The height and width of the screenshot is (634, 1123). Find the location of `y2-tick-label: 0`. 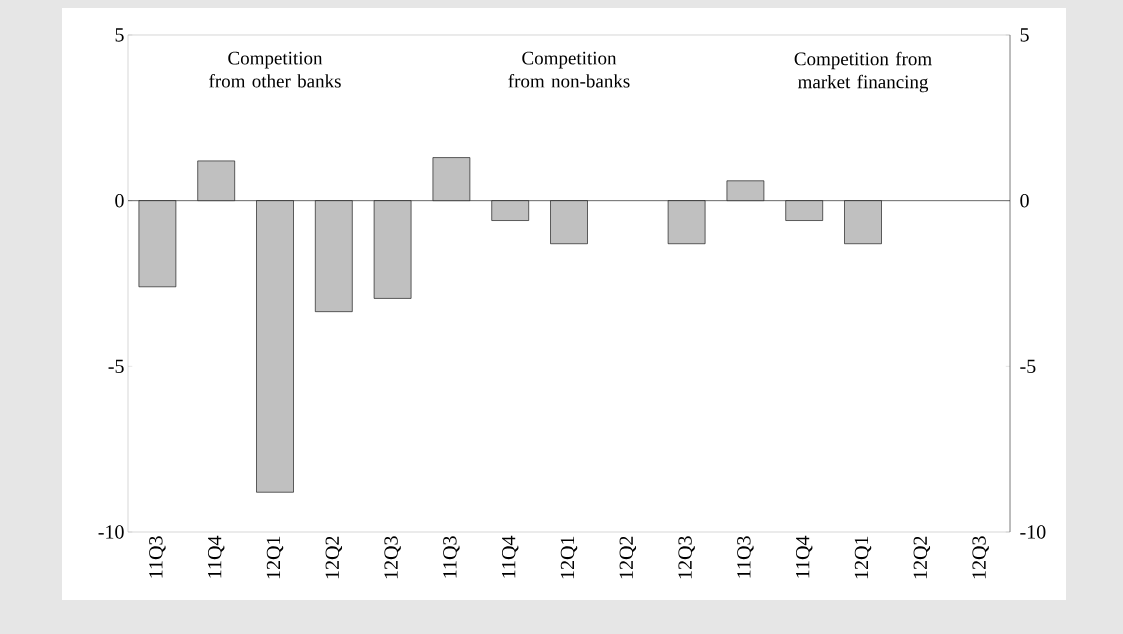

y2-tick-label: 0 is located at coordinates (1024, 200).